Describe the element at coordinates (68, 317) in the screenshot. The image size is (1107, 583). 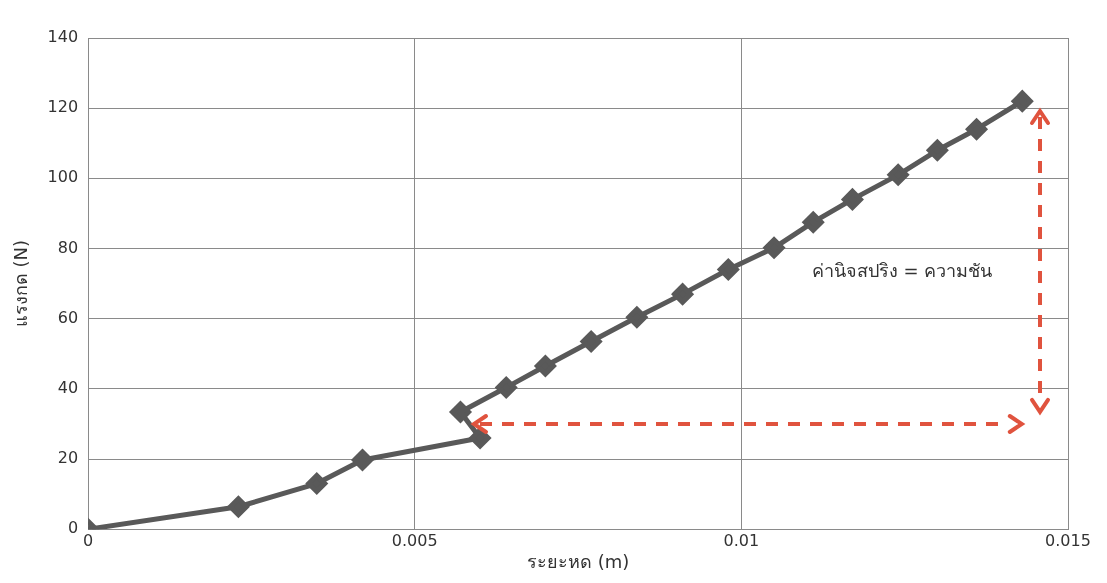
I see `y-tick-label: 60` at that location.